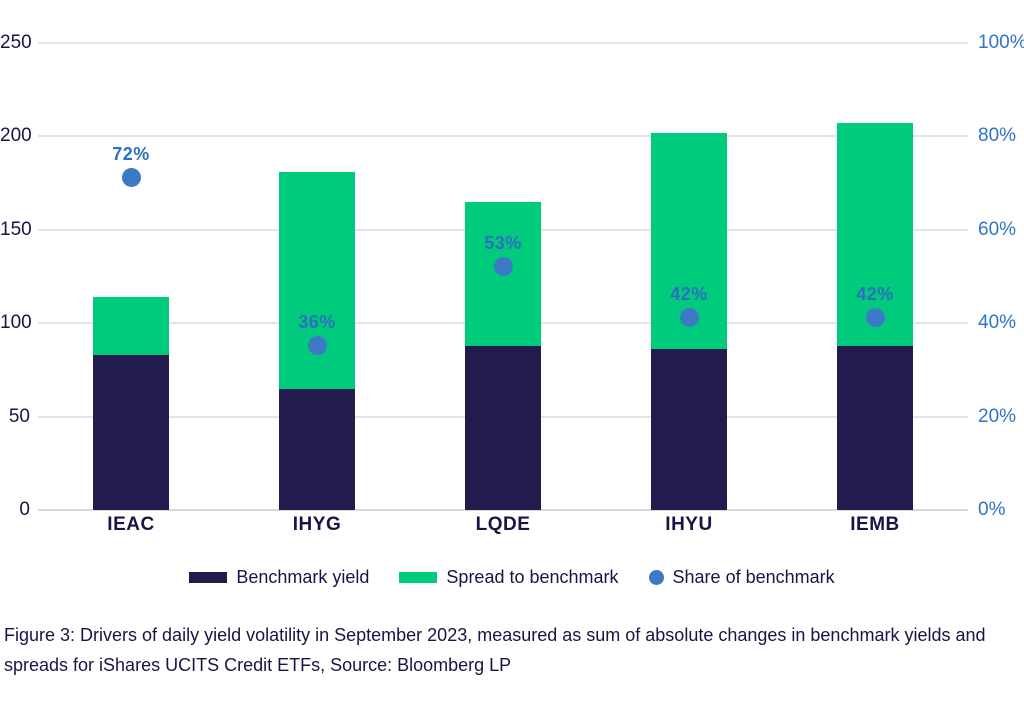  What do you see at coordinates (208, 577) in the screenshot?
I see `benchmark-yield-swatch-icon` at bounding box center [208, 577].